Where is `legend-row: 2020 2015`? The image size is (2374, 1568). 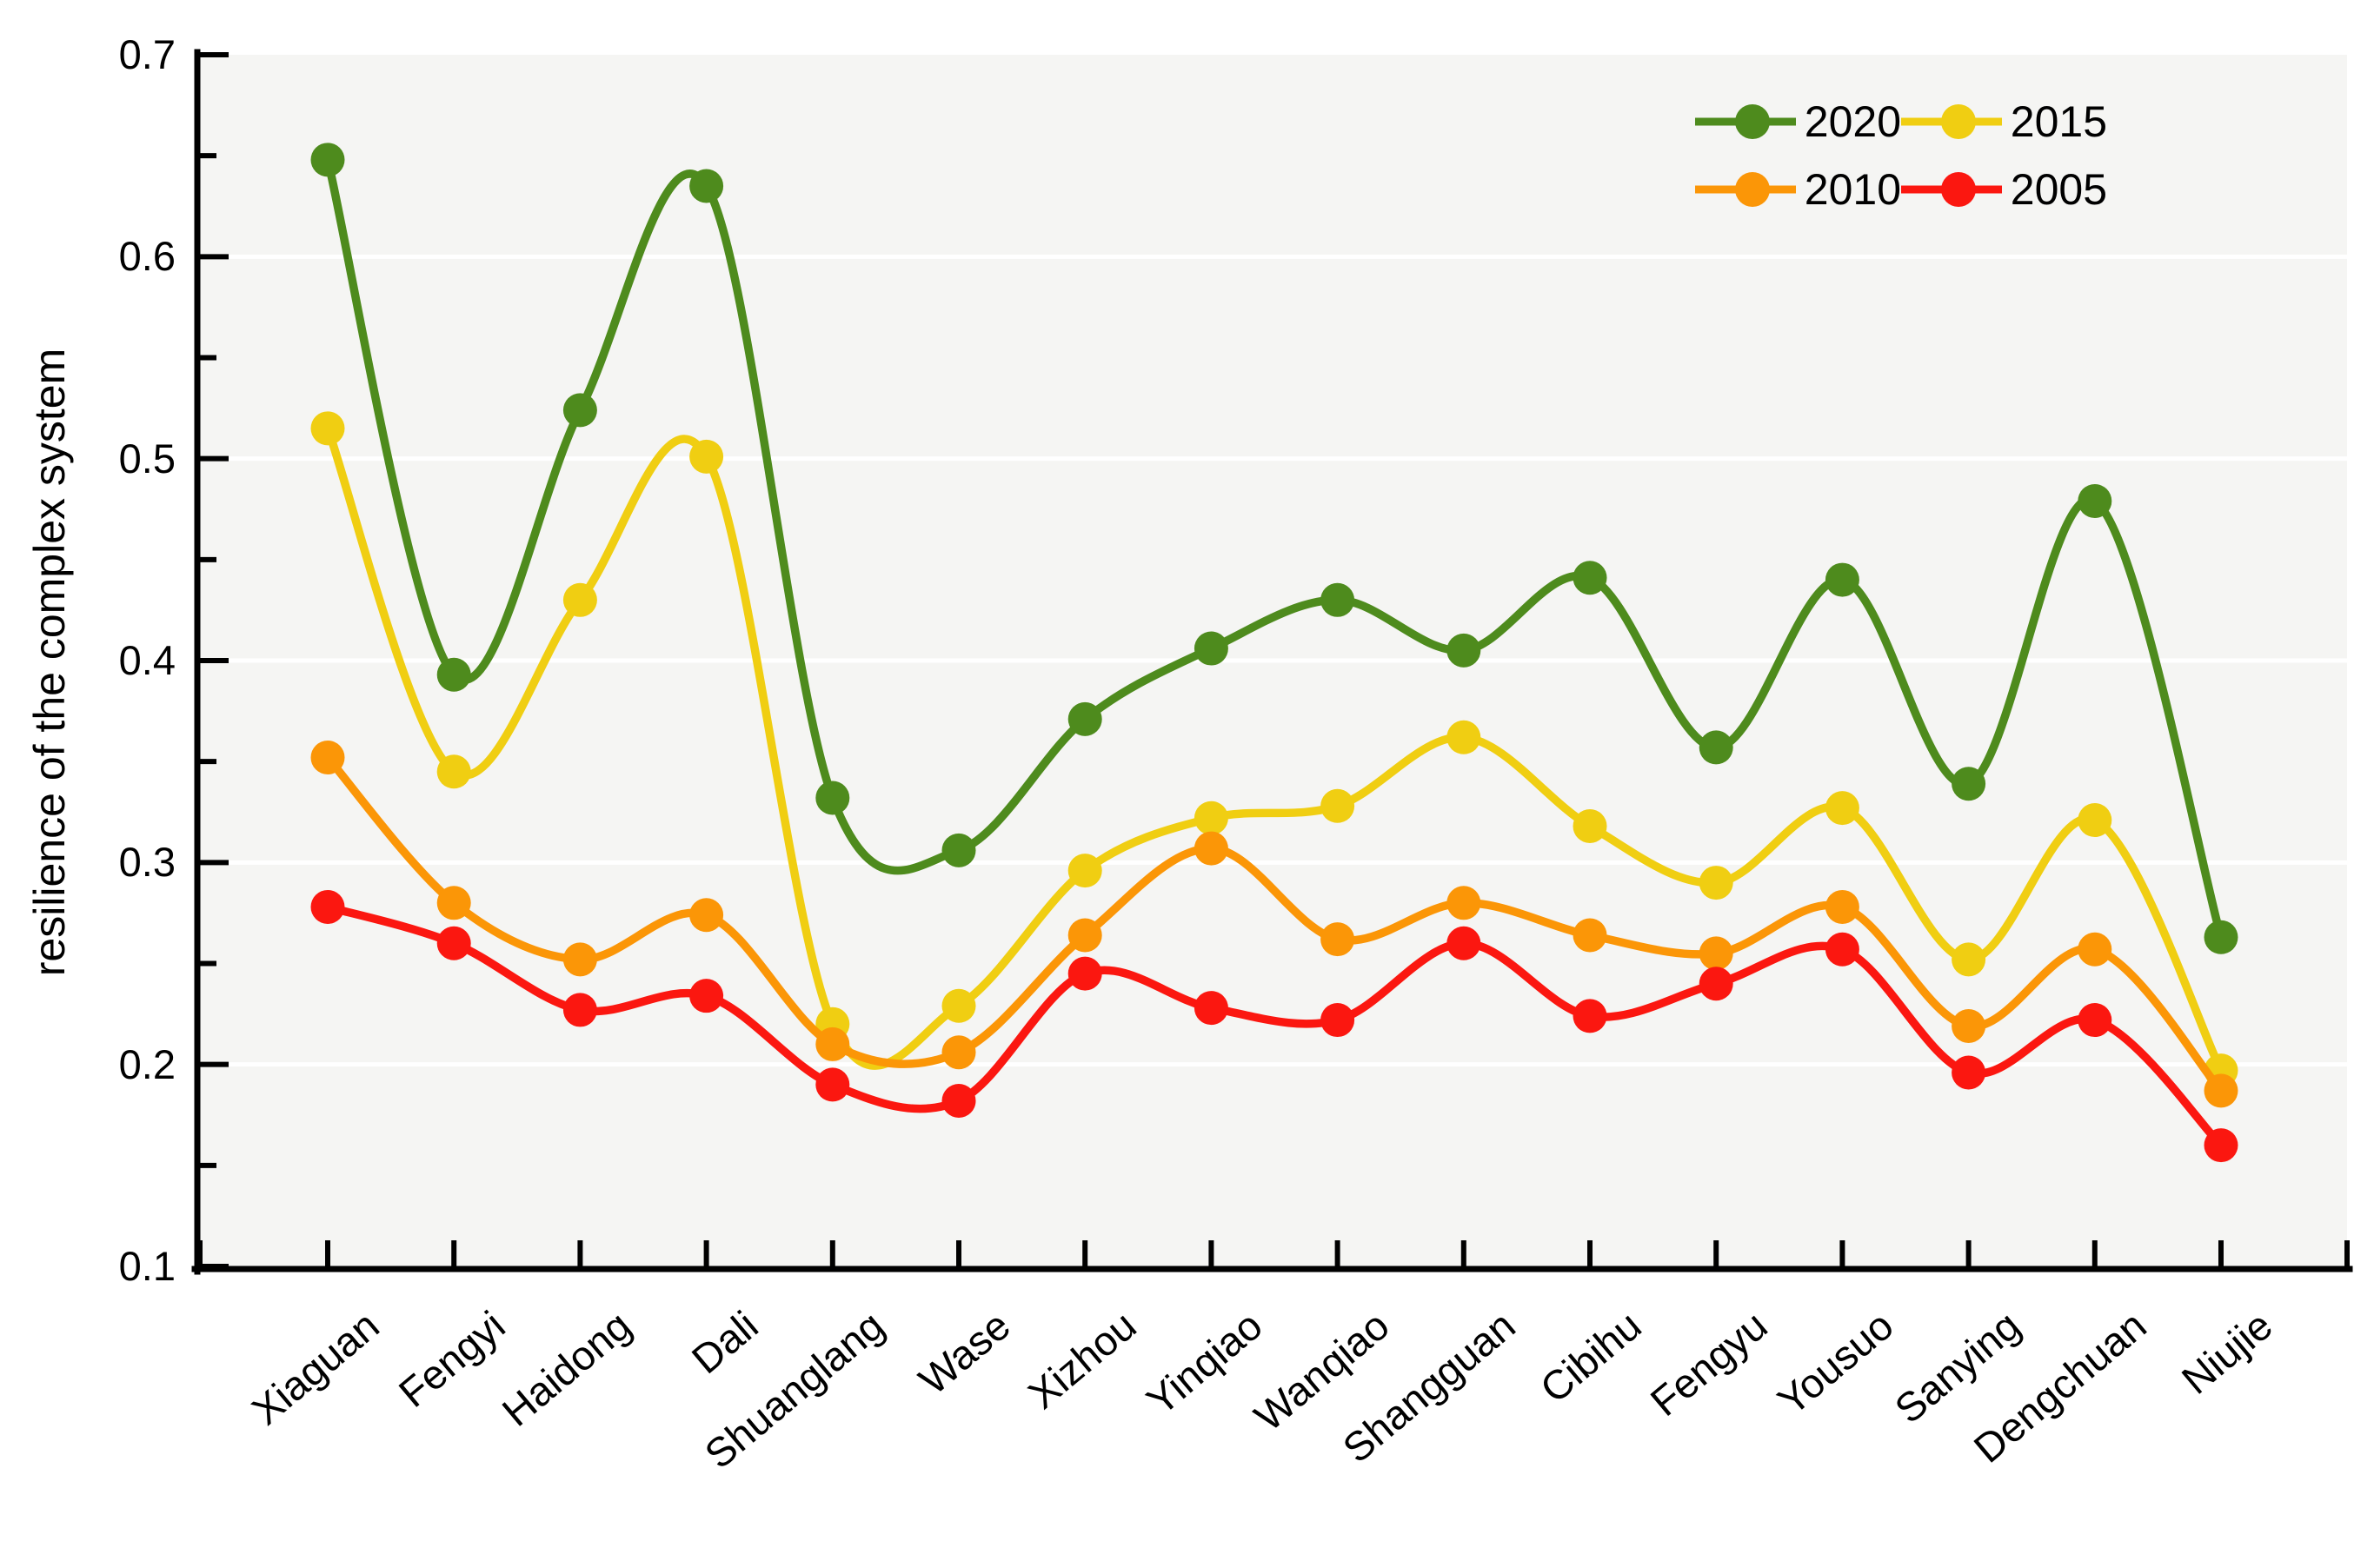 legend-row: 2020 2015 is located at coordinates (1901, 121).